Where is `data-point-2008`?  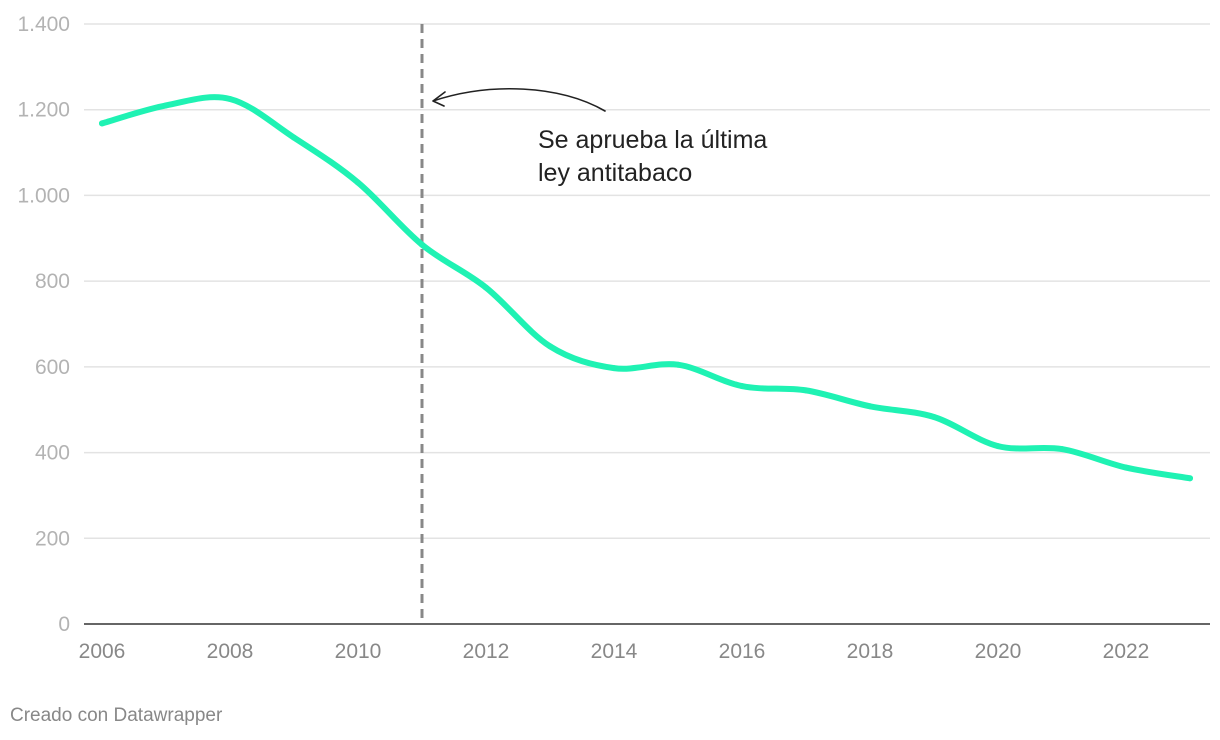
data-point-2008 is located at coordinates (230, 99).